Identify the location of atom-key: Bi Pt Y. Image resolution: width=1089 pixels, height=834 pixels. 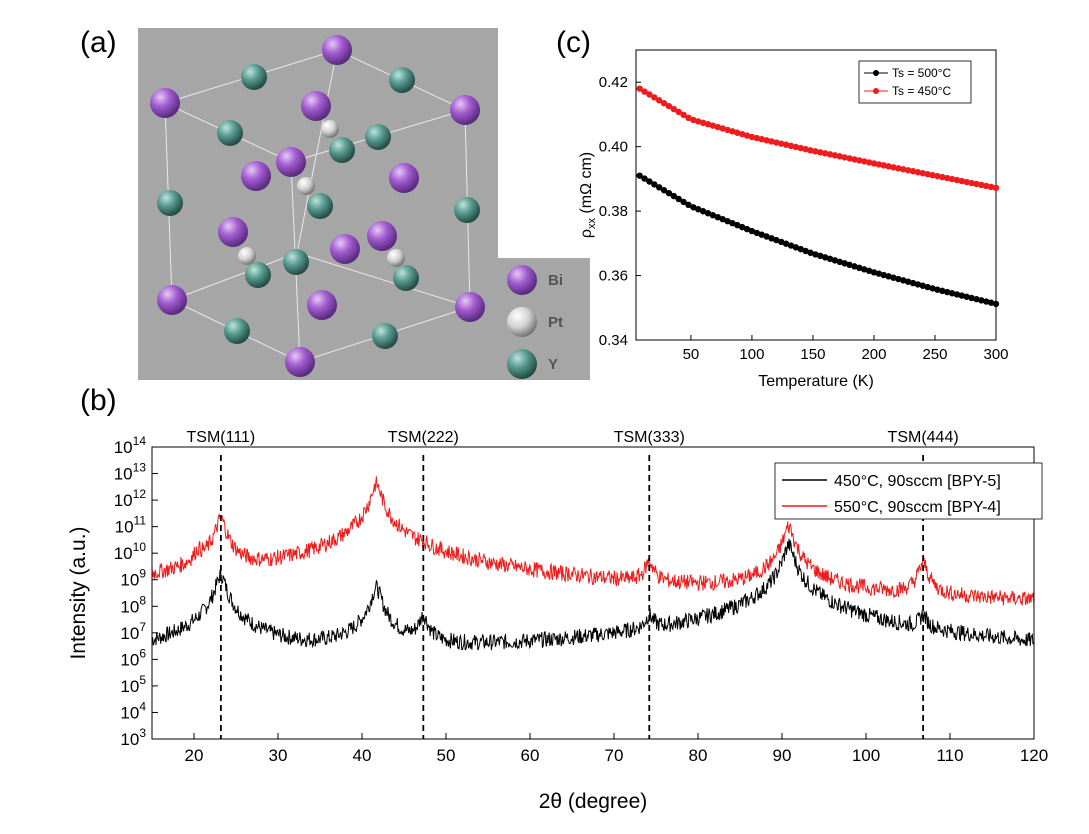
(535, 322).